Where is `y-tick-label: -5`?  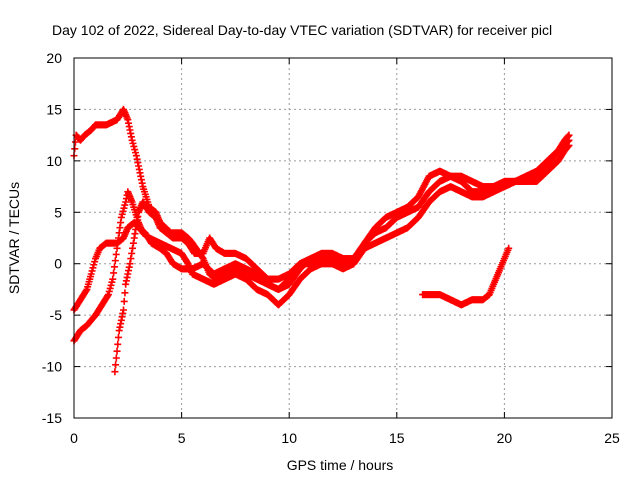 y-tick-label: -5 is located at coordinates (56, 315).